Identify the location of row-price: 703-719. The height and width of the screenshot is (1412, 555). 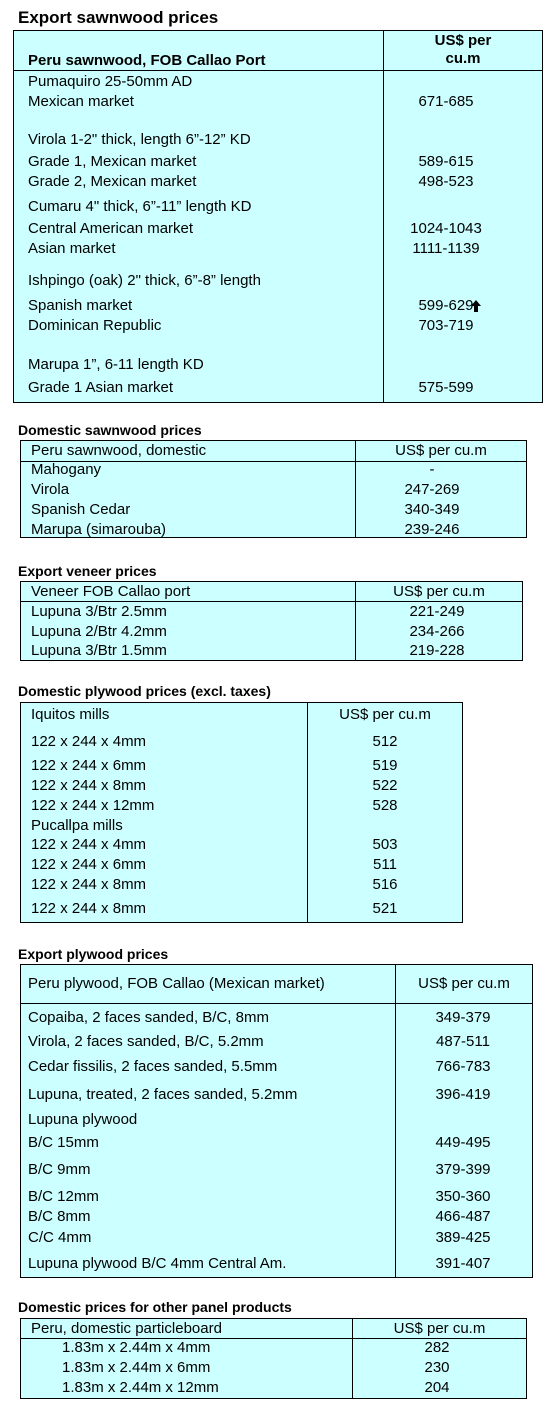
(446, 325).